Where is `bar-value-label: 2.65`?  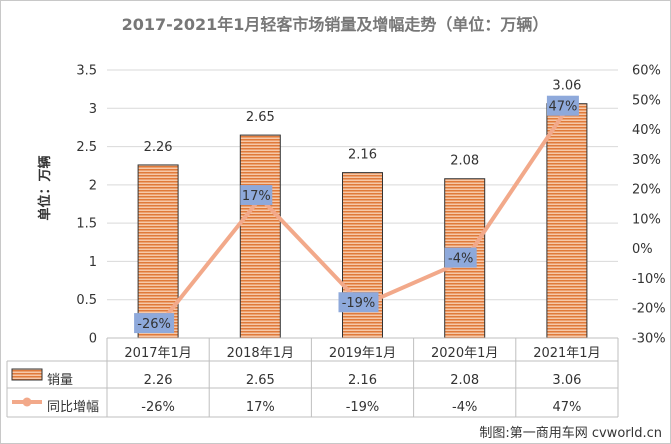
bar-value-label: 2.65 is located at coordinates (260, 117).